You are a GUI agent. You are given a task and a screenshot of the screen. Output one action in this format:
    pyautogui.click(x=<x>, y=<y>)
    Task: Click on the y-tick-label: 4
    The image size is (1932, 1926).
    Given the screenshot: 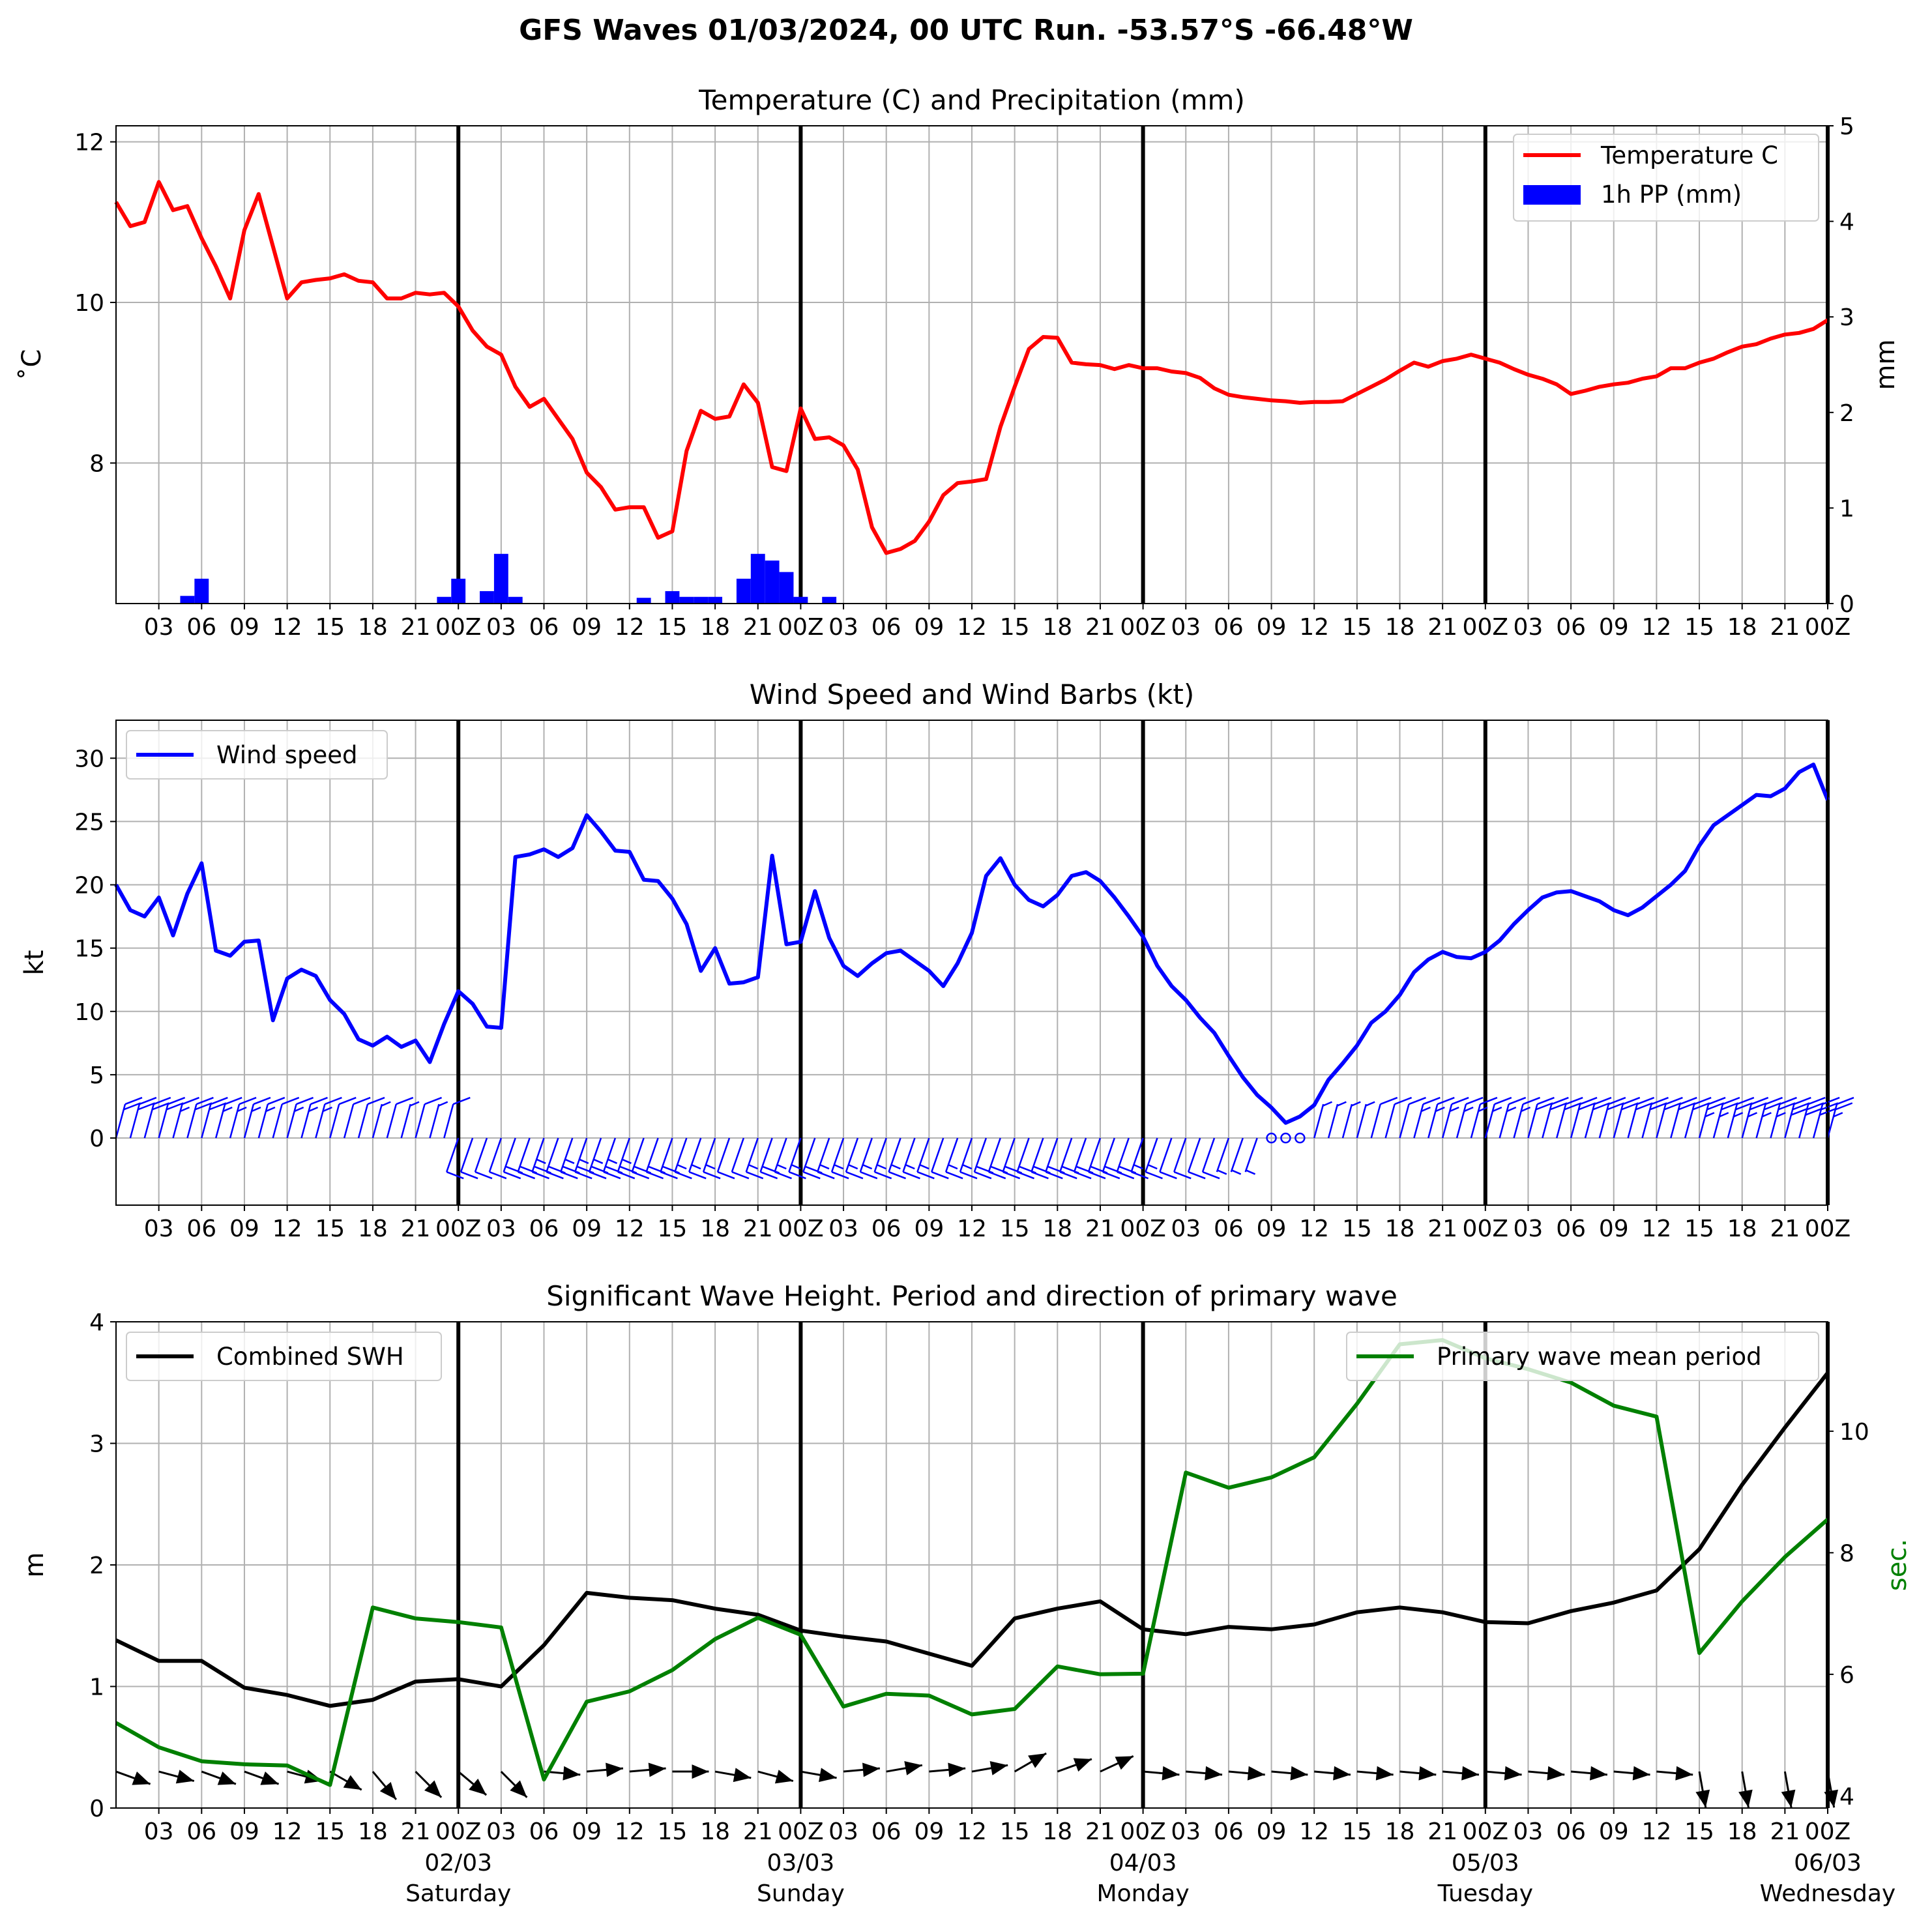 What is the action you would take?
    pyautogui.click(x=96, y=1322)
    